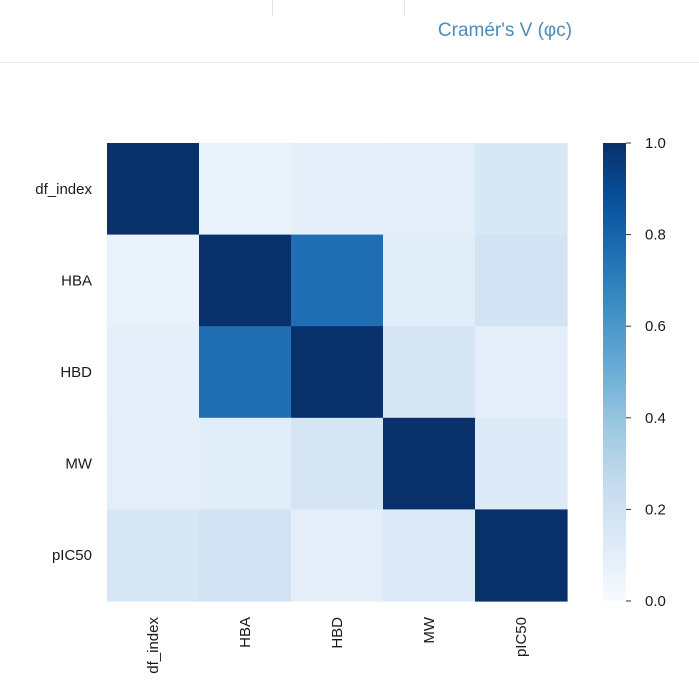 The height and width of the screenshot is (696, 699). Describe the element at coordinates (521, 637) in the screenshot. I see `x-tick-label: pIC50` at that location.